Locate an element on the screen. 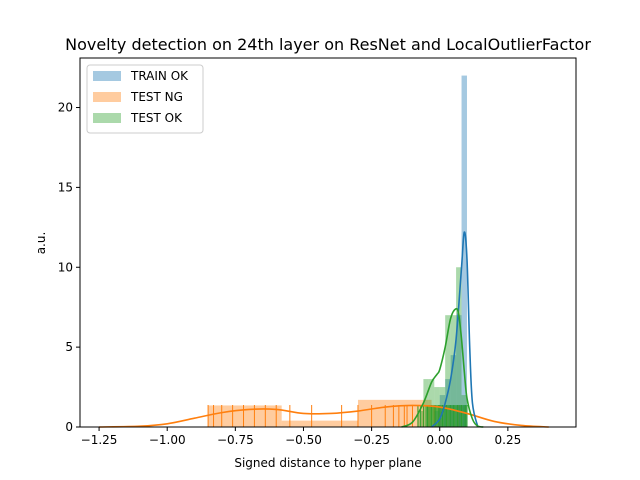 This screenshot has height=480, width=640. y-tick-label: 0 is located at coordinates (69, 427).